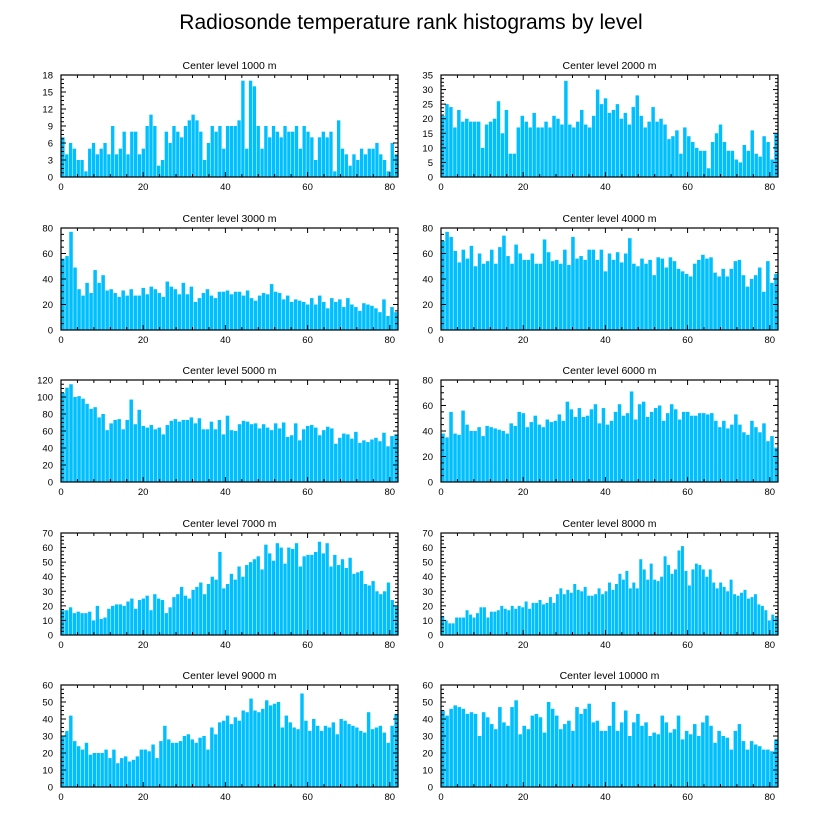 This screenshot has height=824, width=822. What do you see at coordinates (50, 161) in the screenshot?
I see `y-tick-label: 3` at bounding box center [50, 161].